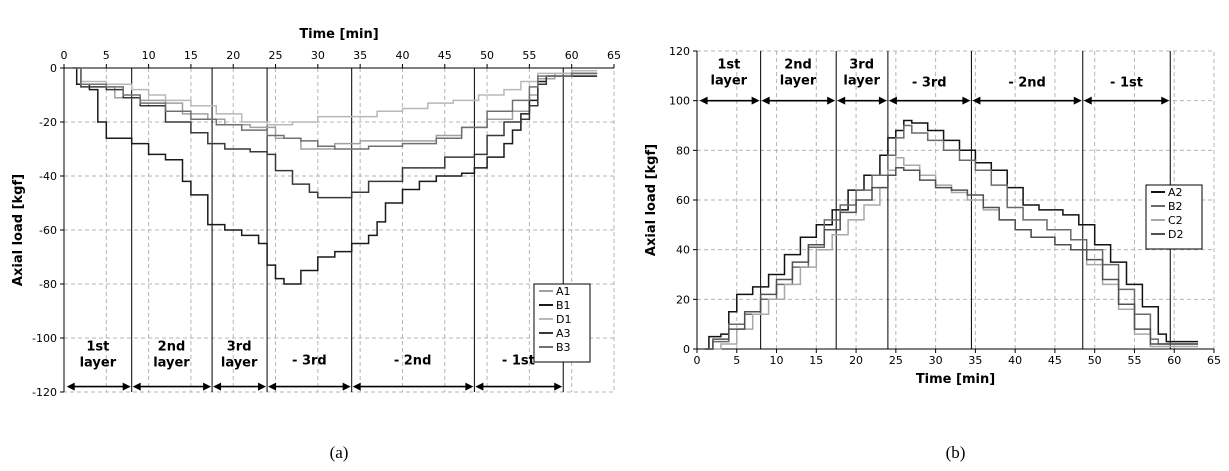 This screenshot has height=471, width=1229. Describe the element at coordinates (683, 200) in the screenshot. I see `y-tick-label: 60` at that location.